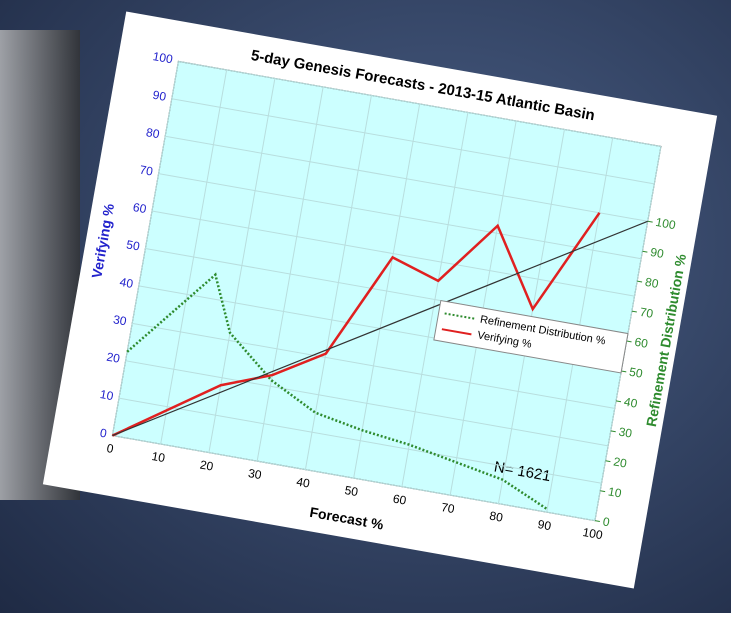  I want to click on y2-tick-label: 100, so click(666, 223).